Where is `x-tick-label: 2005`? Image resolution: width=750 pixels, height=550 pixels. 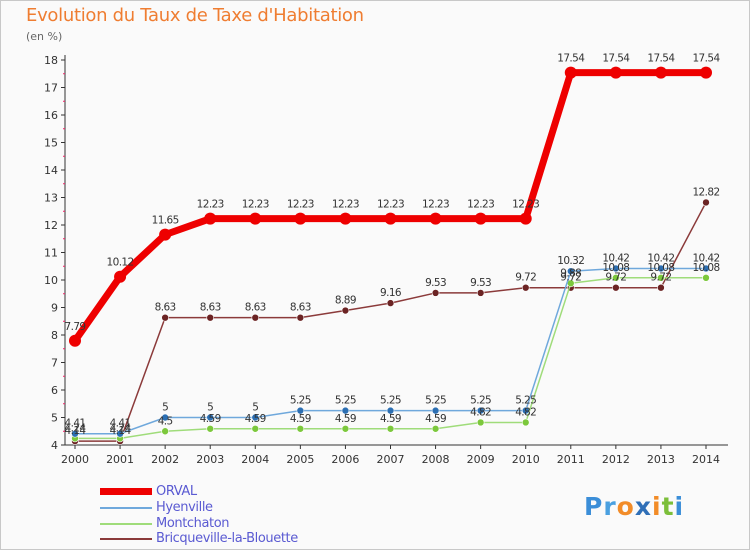 x-tick-label: 2005 is located at coordinates (300, 459).